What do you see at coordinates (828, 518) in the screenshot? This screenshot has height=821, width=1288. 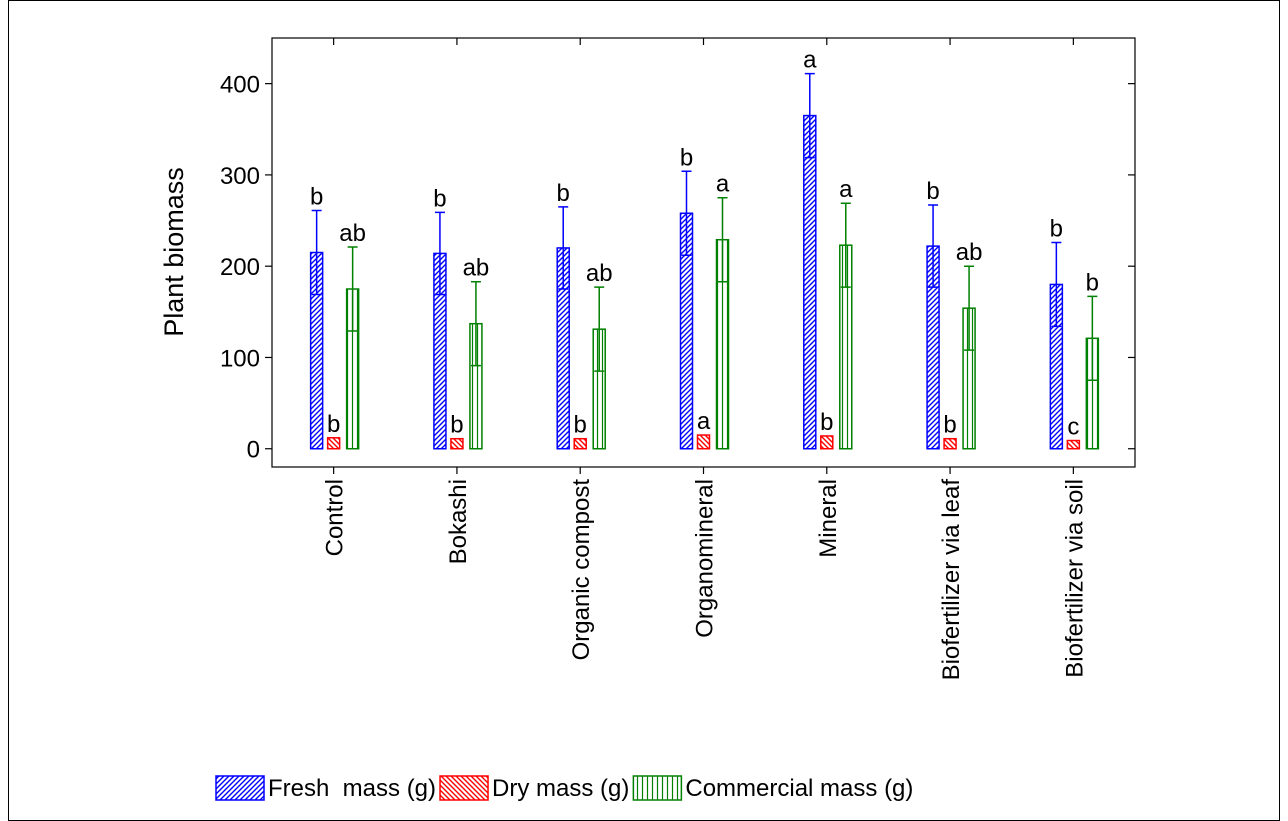 I see `x-tick-label: Mineral` at bounding box center [828, 518].